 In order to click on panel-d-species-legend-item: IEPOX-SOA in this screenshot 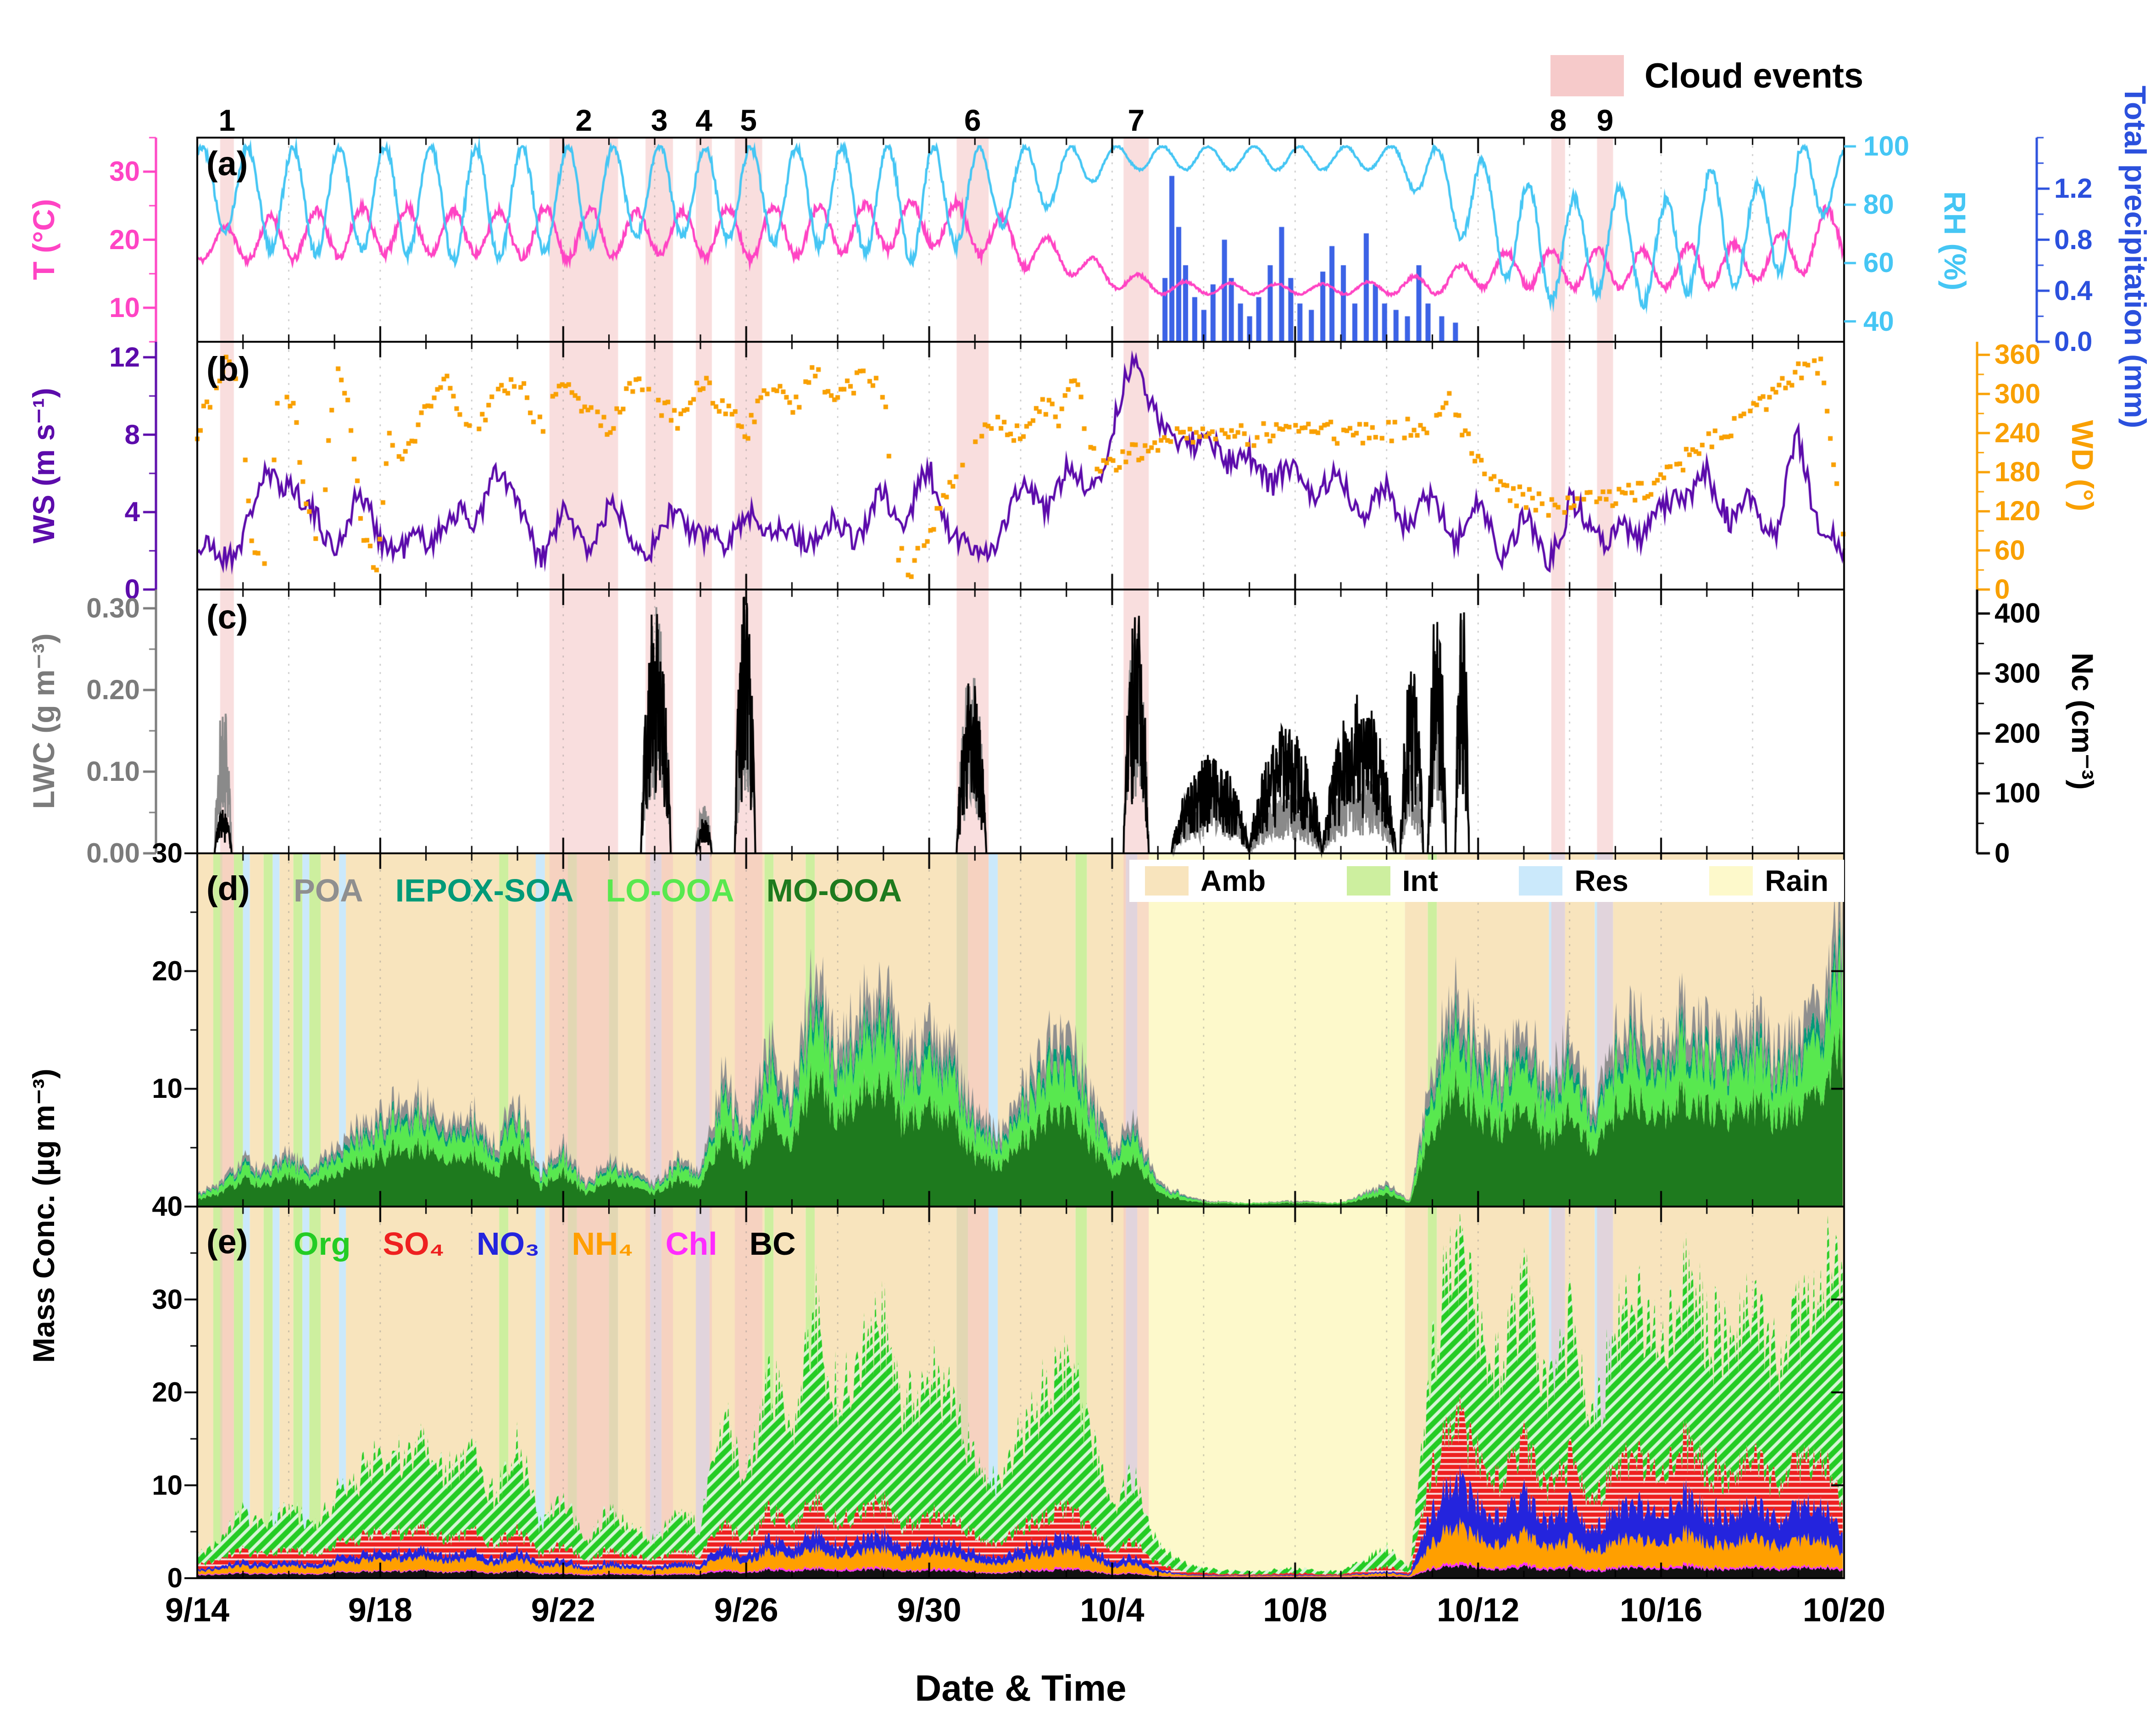, I will do `click(485, 890)`.